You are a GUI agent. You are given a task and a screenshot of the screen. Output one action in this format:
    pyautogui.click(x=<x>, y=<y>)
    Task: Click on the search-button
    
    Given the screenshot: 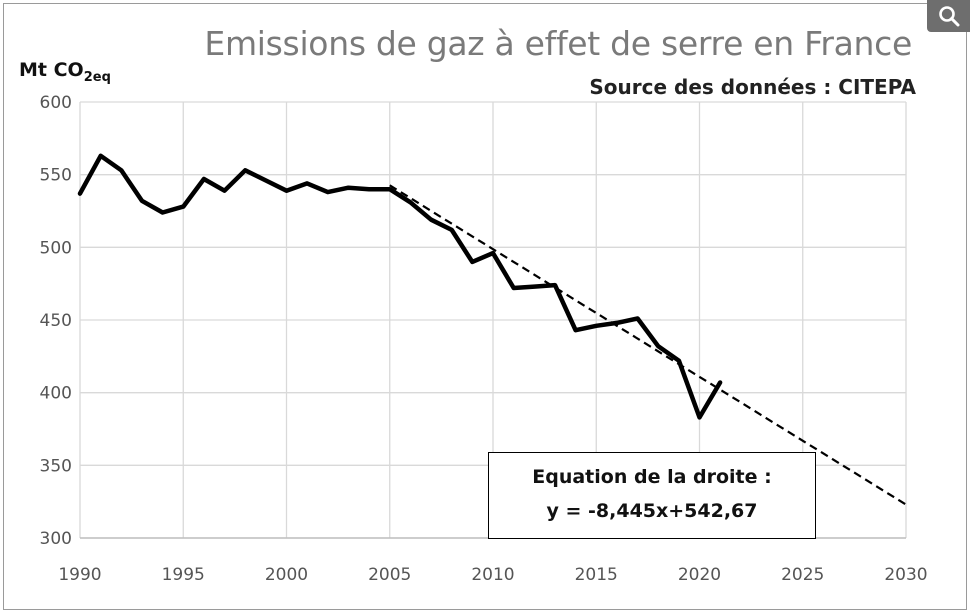 What is the action you would take?
    pyautogui.click(x=948, y=16)
    